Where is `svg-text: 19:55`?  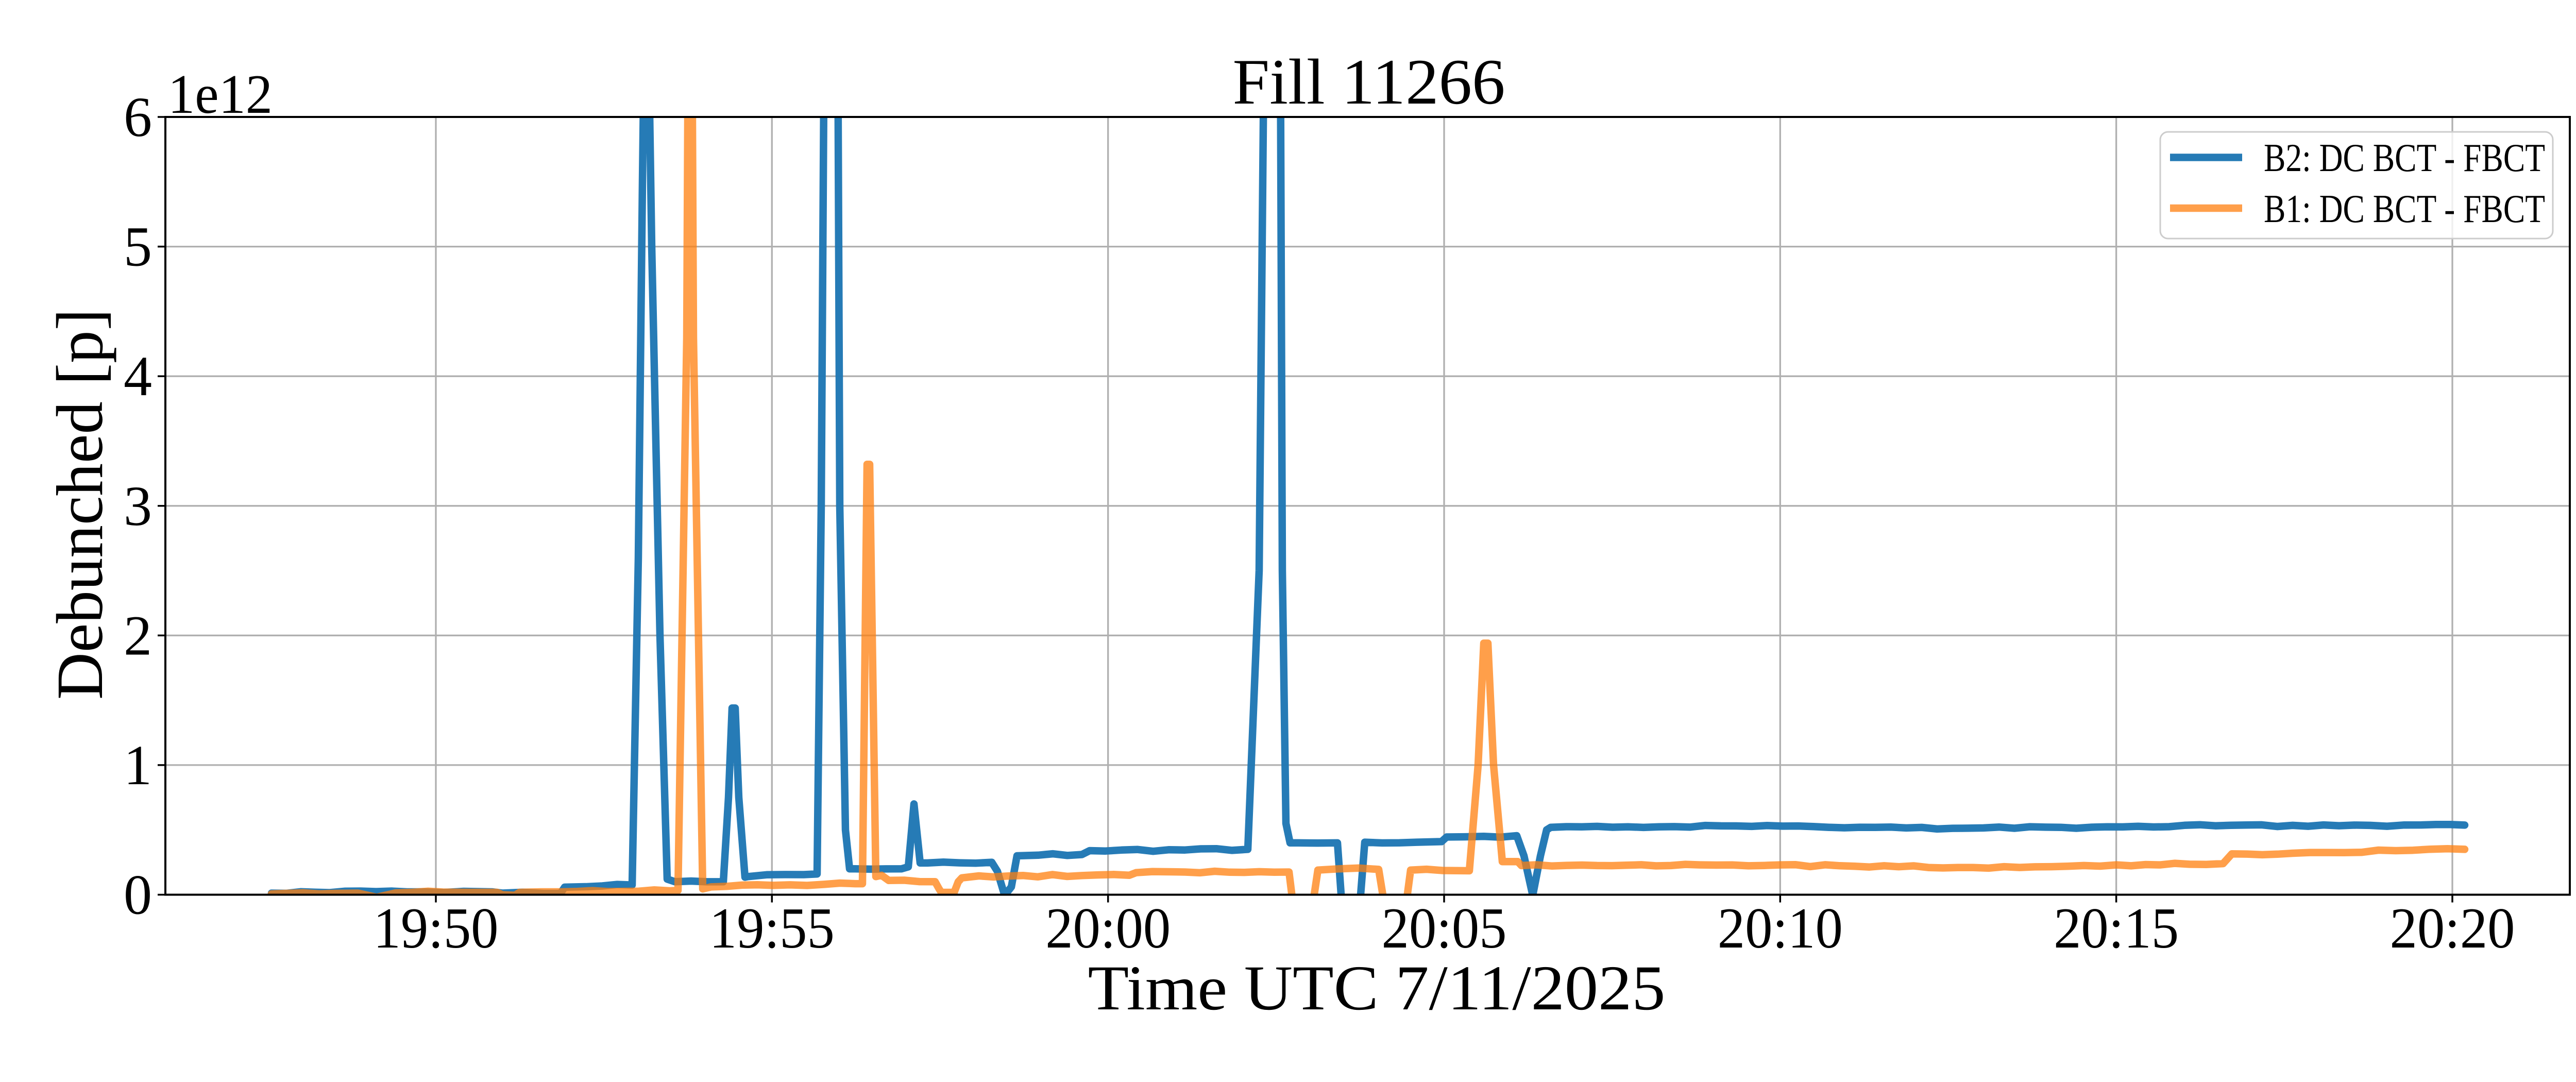 svg-text: 19:55 is located at coordinates (772, 929).